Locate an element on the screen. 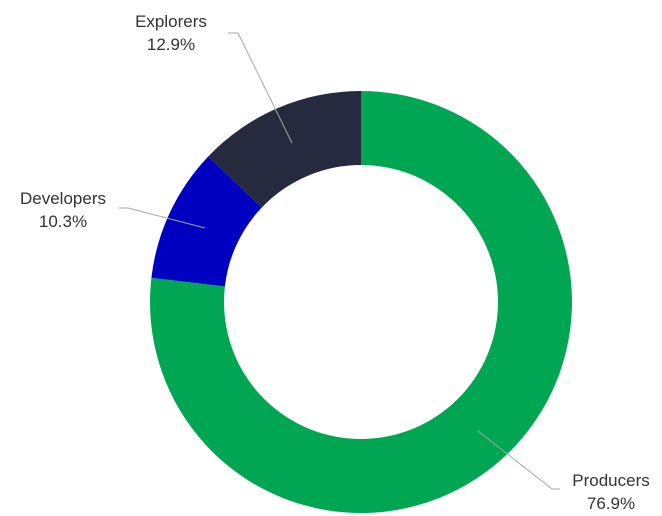 The width and height of the screenshot is (662, 516). slice-label-producers: Producers 76.9% is located at coordinates (610, 492).